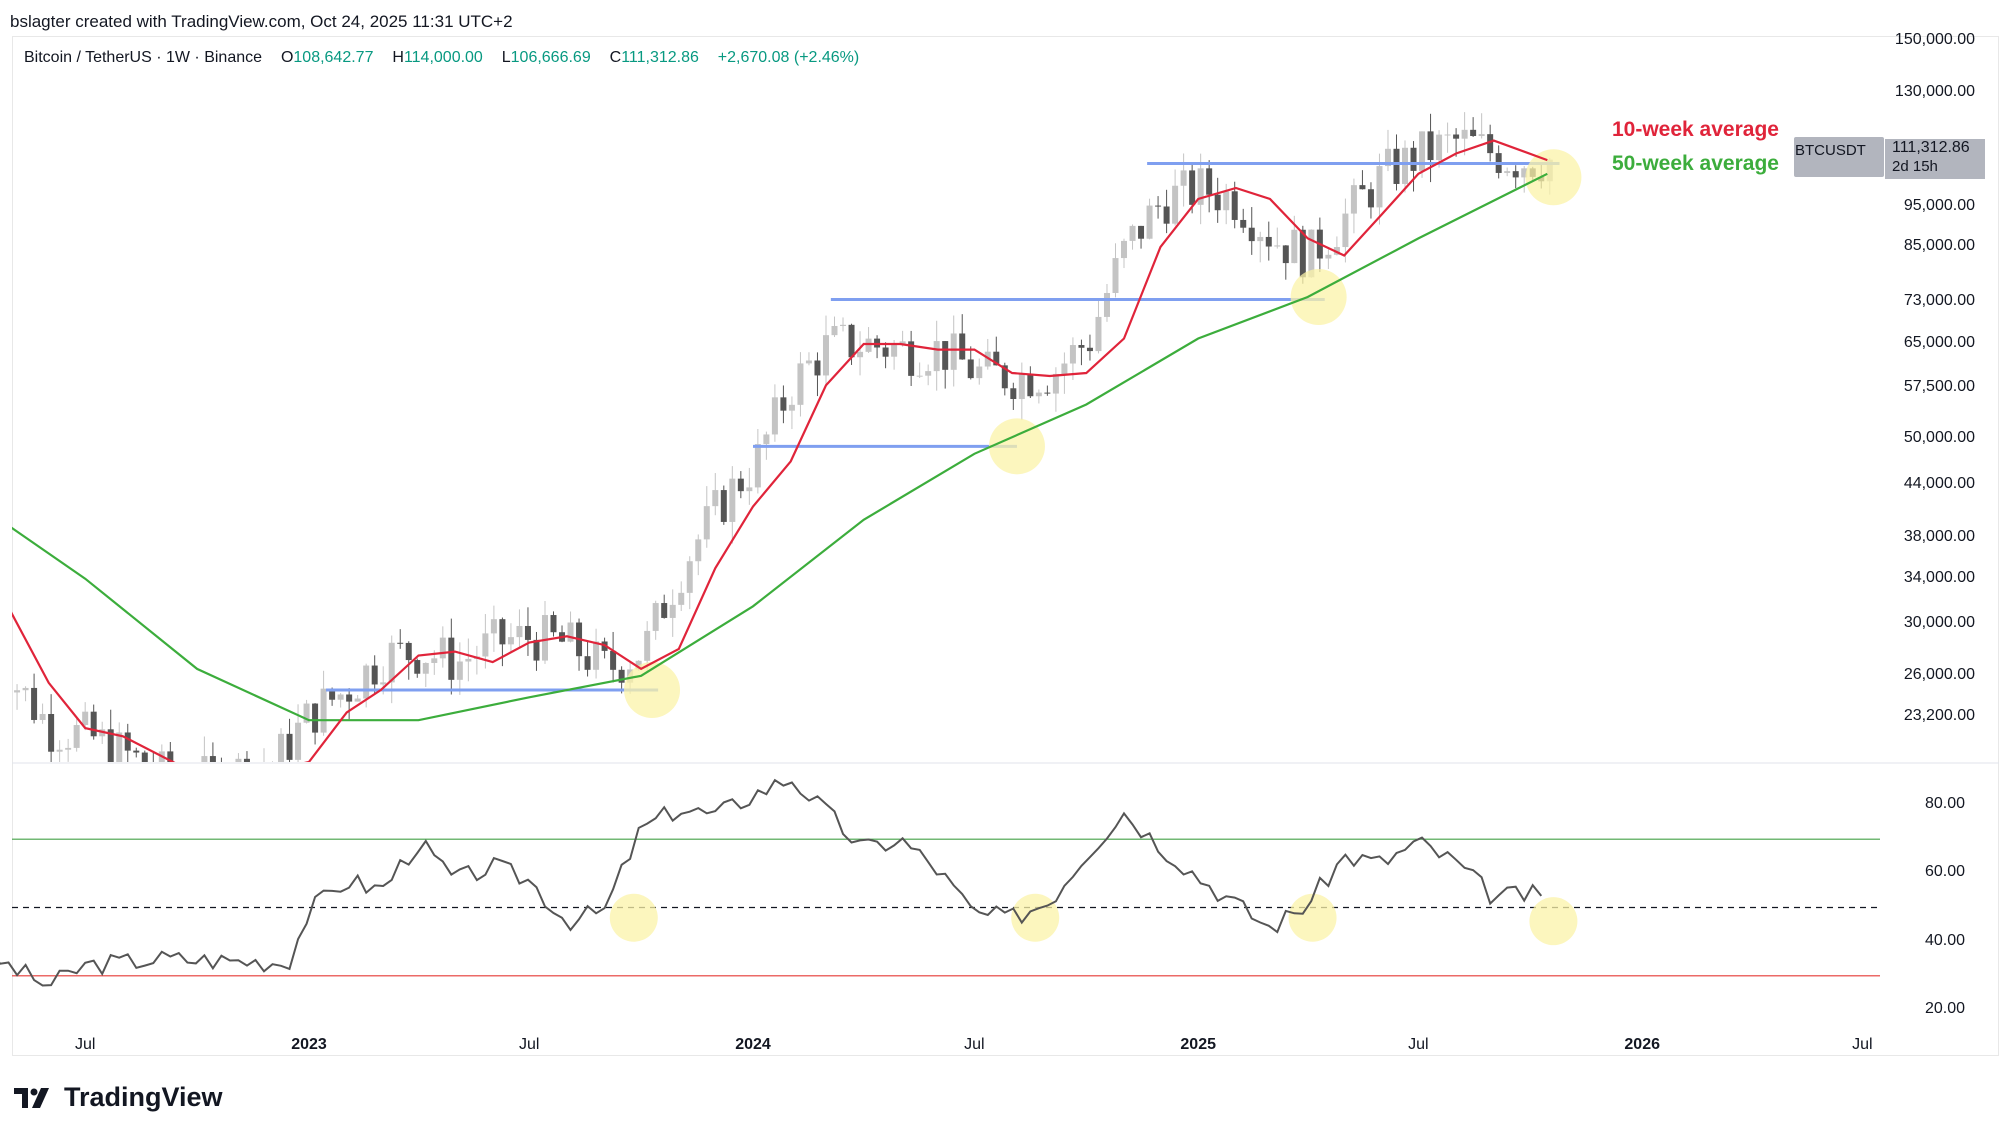 The image size is (2000, 1131). What do you see at coordinates (1944, 872) in the screenshot?
I see `rsi-tick-label: 60.00` at bounding box center [1944, 872].